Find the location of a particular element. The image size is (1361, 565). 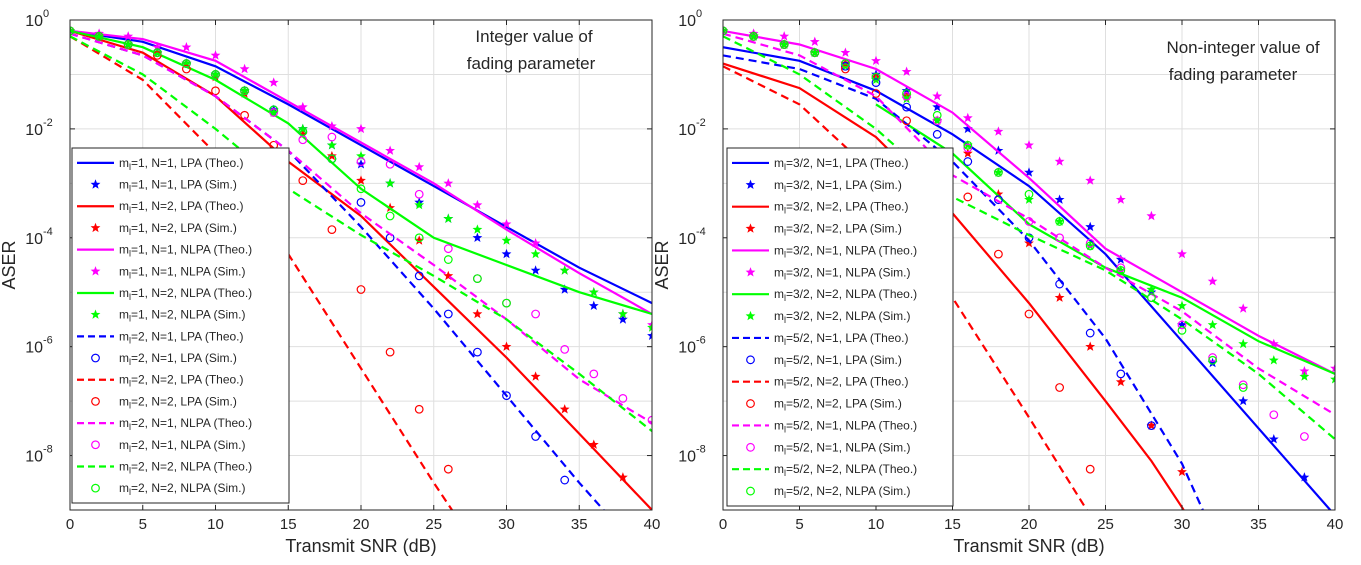

legend-item: ml=2, N=2, NLPA (Sim.) is located at coordinates (168, 489).